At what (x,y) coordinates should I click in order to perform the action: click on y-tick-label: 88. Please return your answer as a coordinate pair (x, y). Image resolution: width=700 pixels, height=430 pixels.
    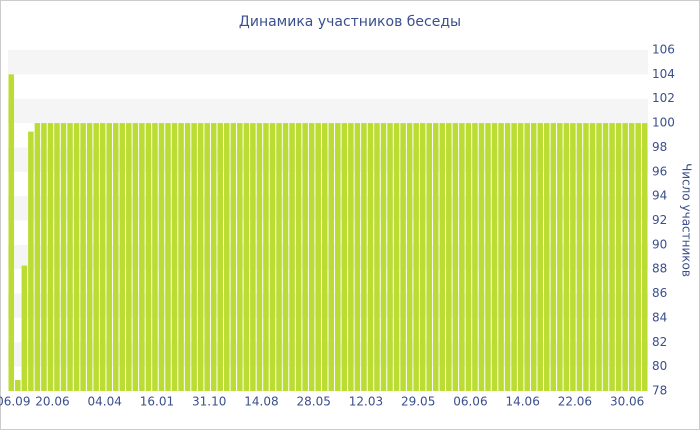
    Looking at the image, I should click on (659, 269).